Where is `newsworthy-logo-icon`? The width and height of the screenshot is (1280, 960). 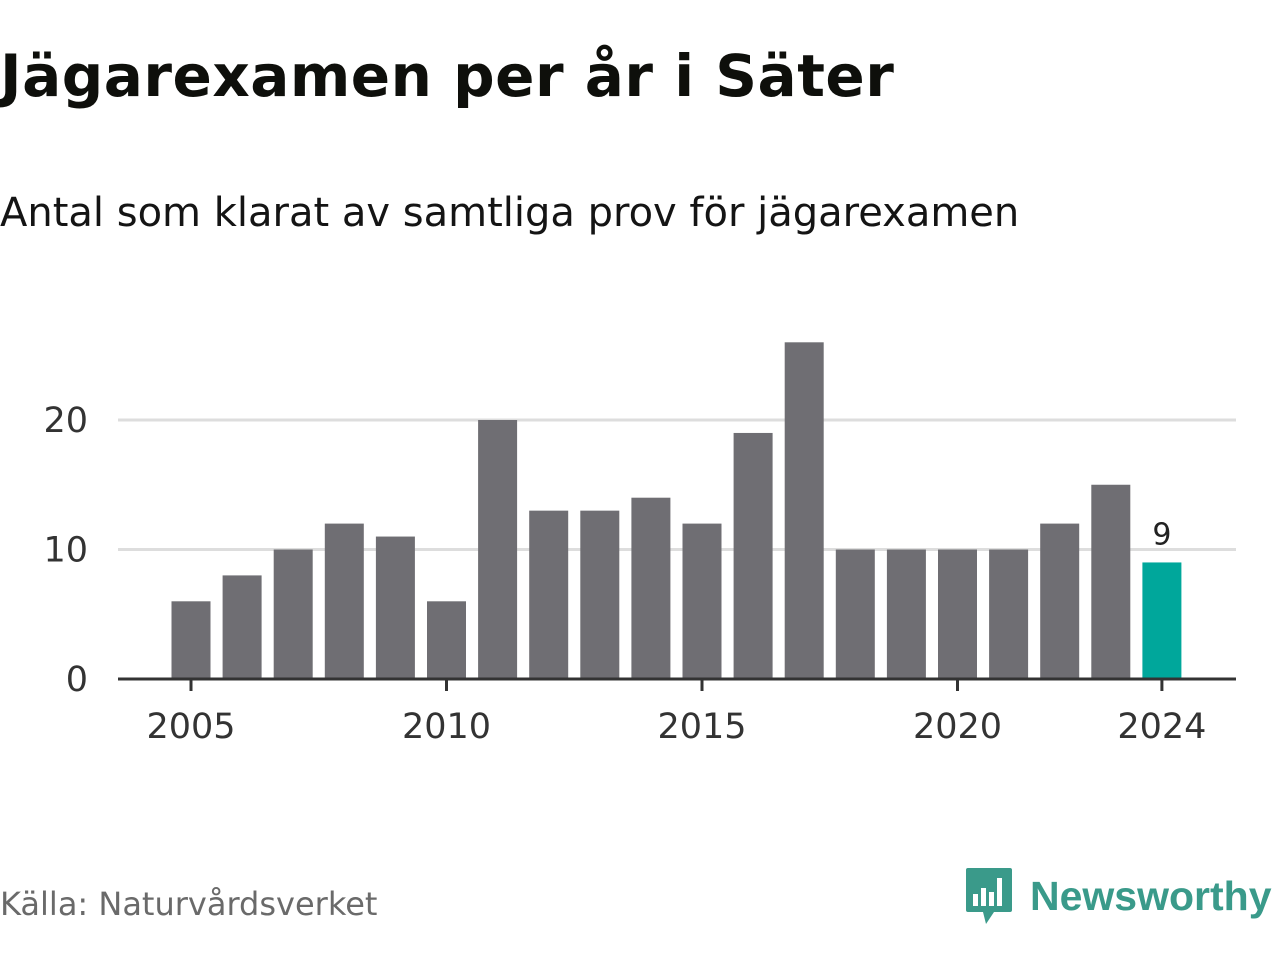
newsworthy-logo-icon is located at coordinates (989, 896).